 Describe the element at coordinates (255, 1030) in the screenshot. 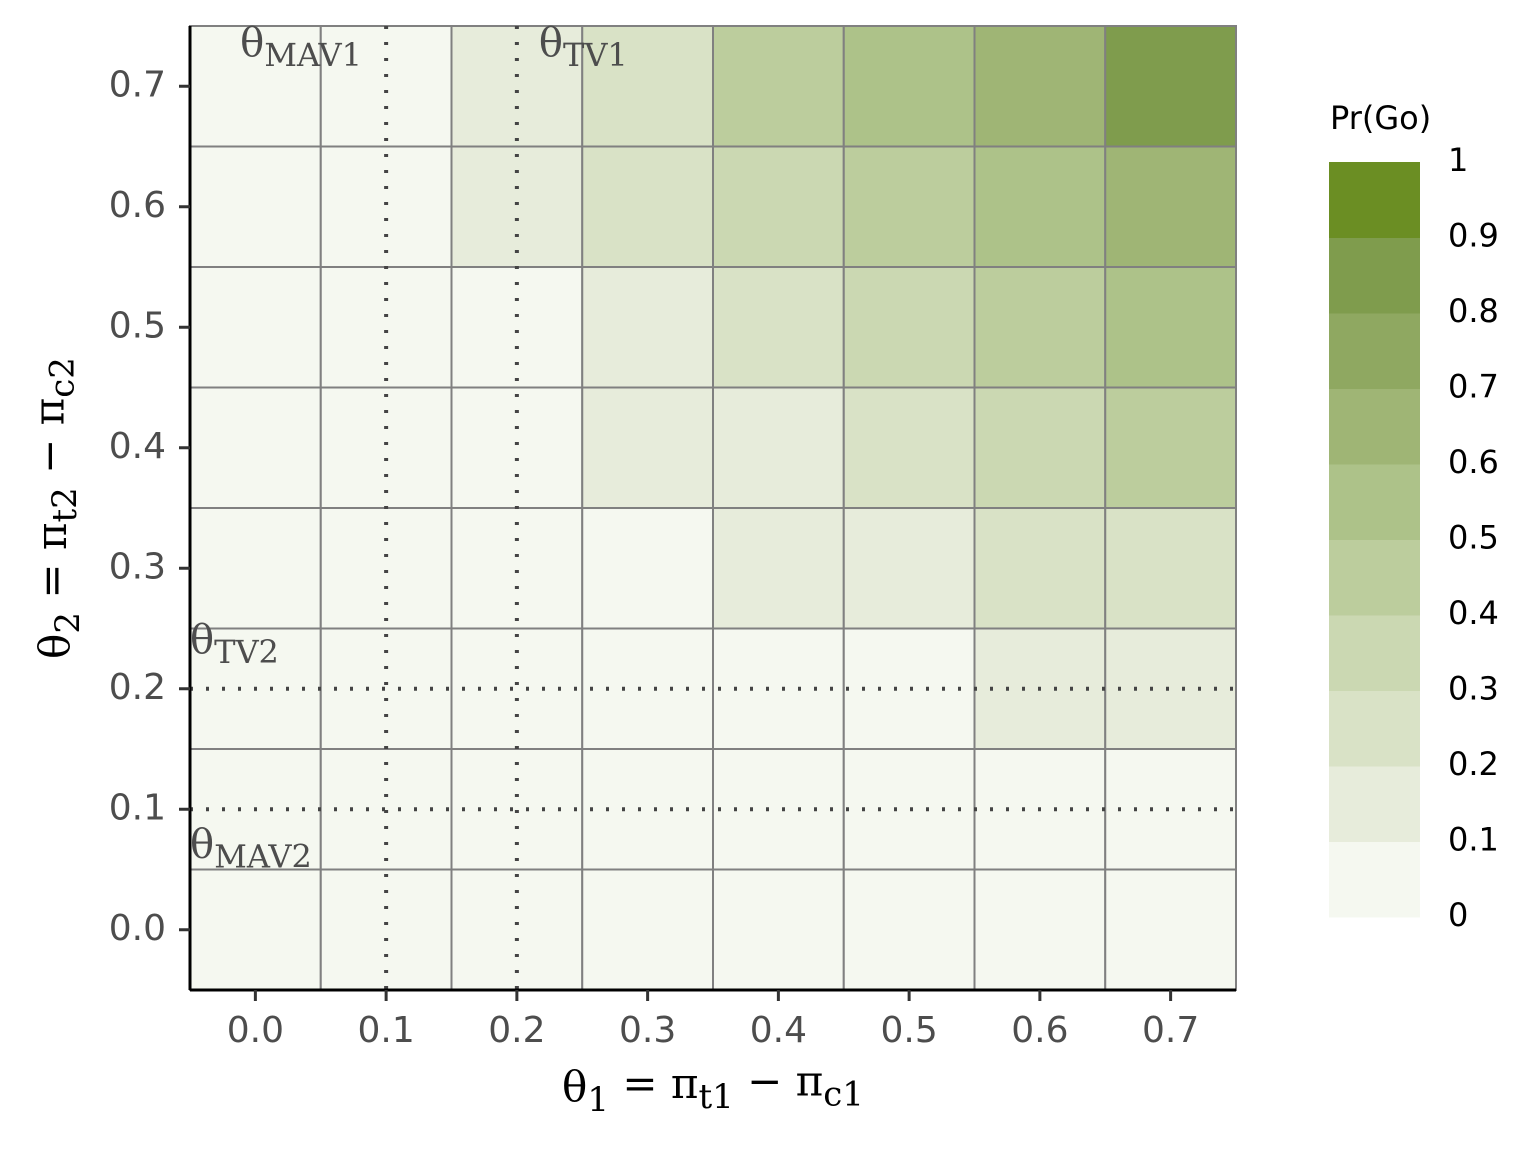

I see `x-tick-label: 0.0` at that location.